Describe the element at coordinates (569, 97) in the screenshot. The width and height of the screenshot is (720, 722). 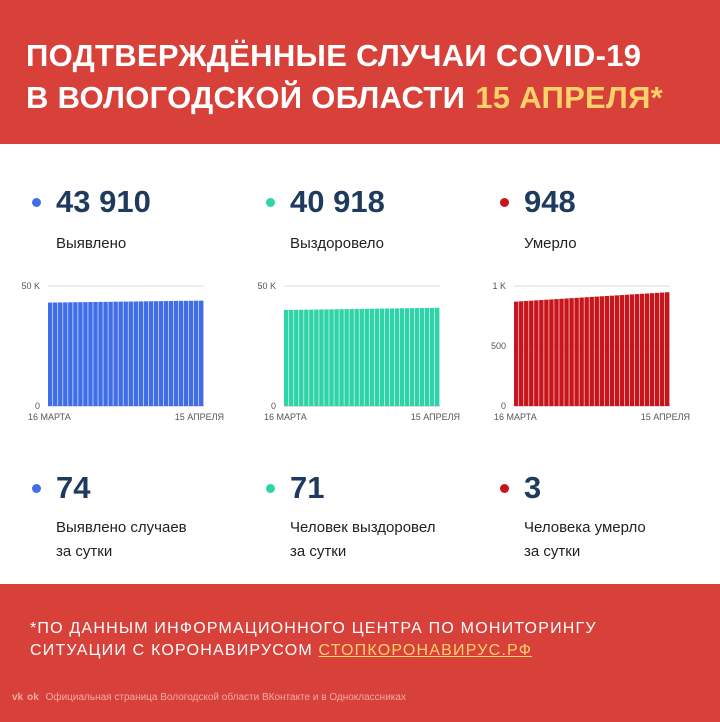
I see `title-date: 15 АПРЕЛЯ*` at that location.